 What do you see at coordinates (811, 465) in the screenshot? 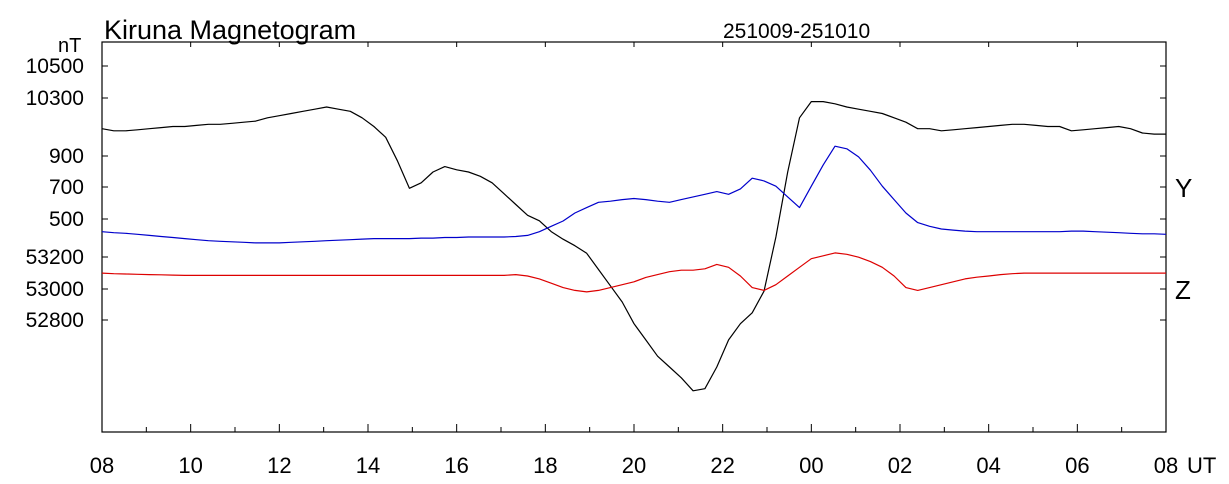
I see `x-tick-label: 00` at bounding box center [811, 465].